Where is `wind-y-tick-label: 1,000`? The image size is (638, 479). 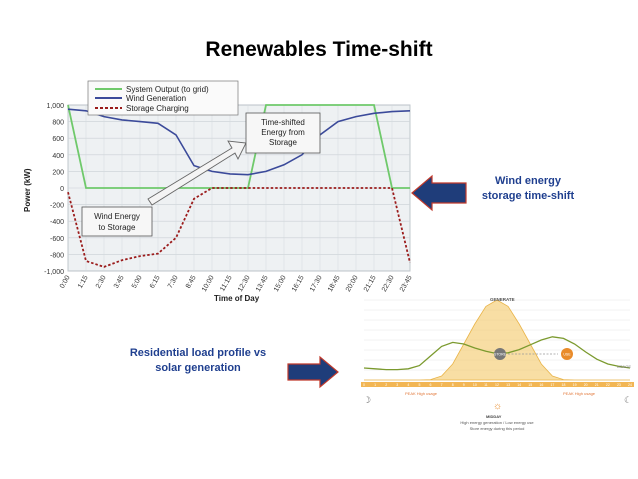
wind-y-tick-label: 1,000 is located at coordinates (55, 106).